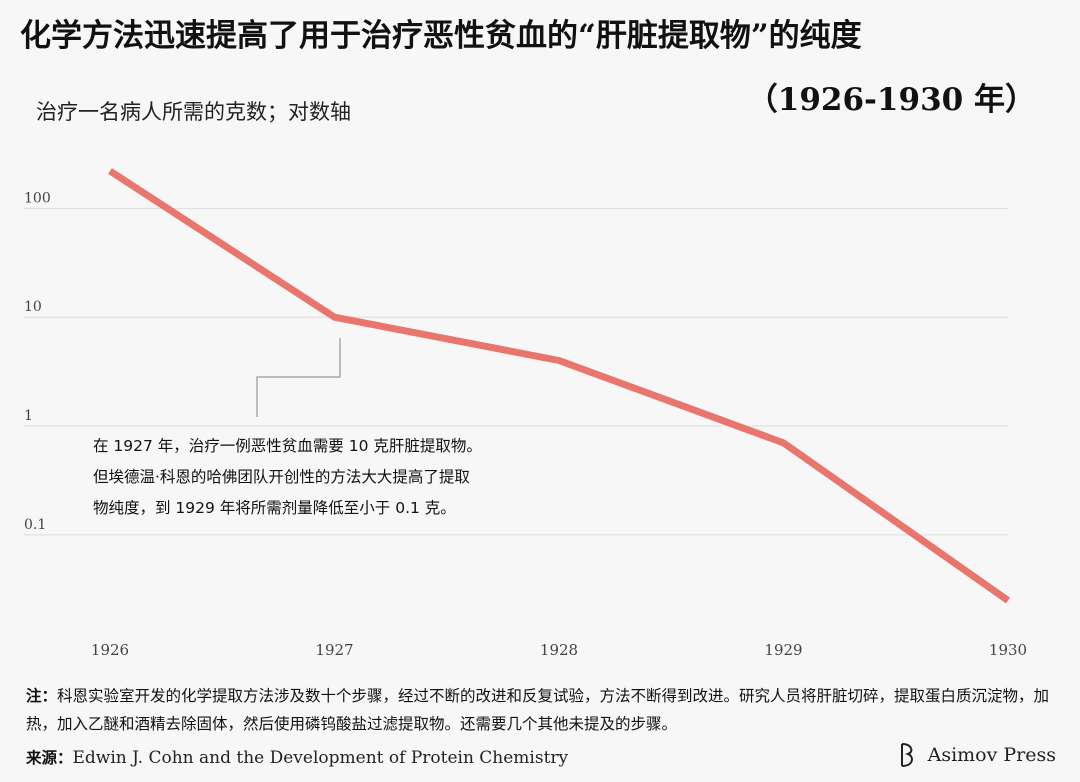 The width and height of the screenshot is (1080, 782). Describe the element at coordinates (908, 755) in the screenshot. I see `asimov-logo-icon` at that location.